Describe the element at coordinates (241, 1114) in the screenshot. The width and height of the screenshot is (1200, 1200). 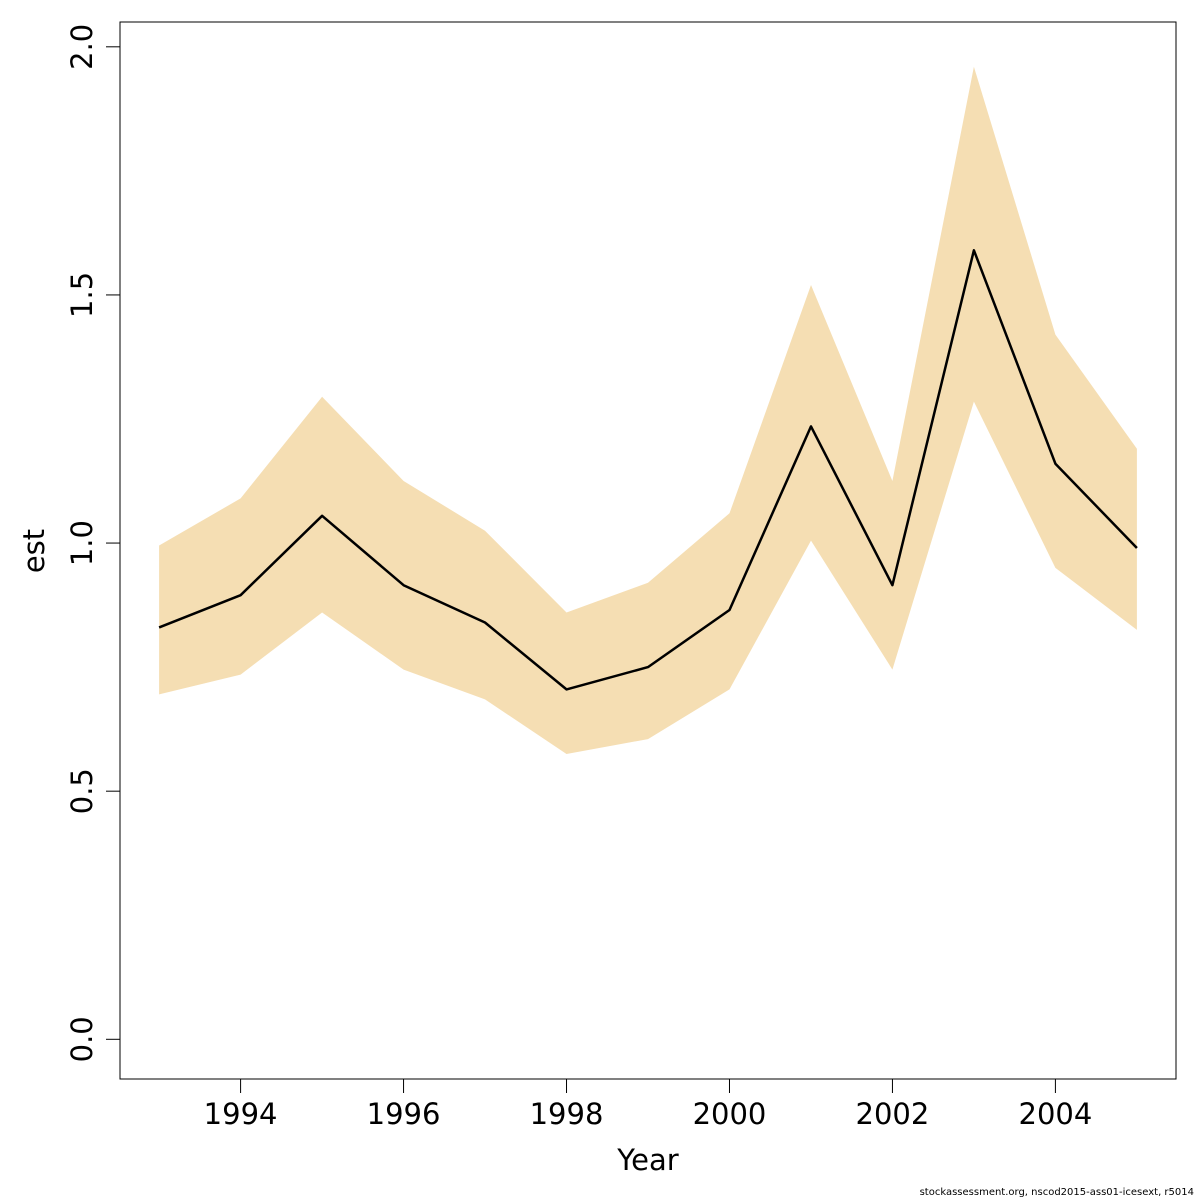
I see `x-tick-label: 1994` at that location.